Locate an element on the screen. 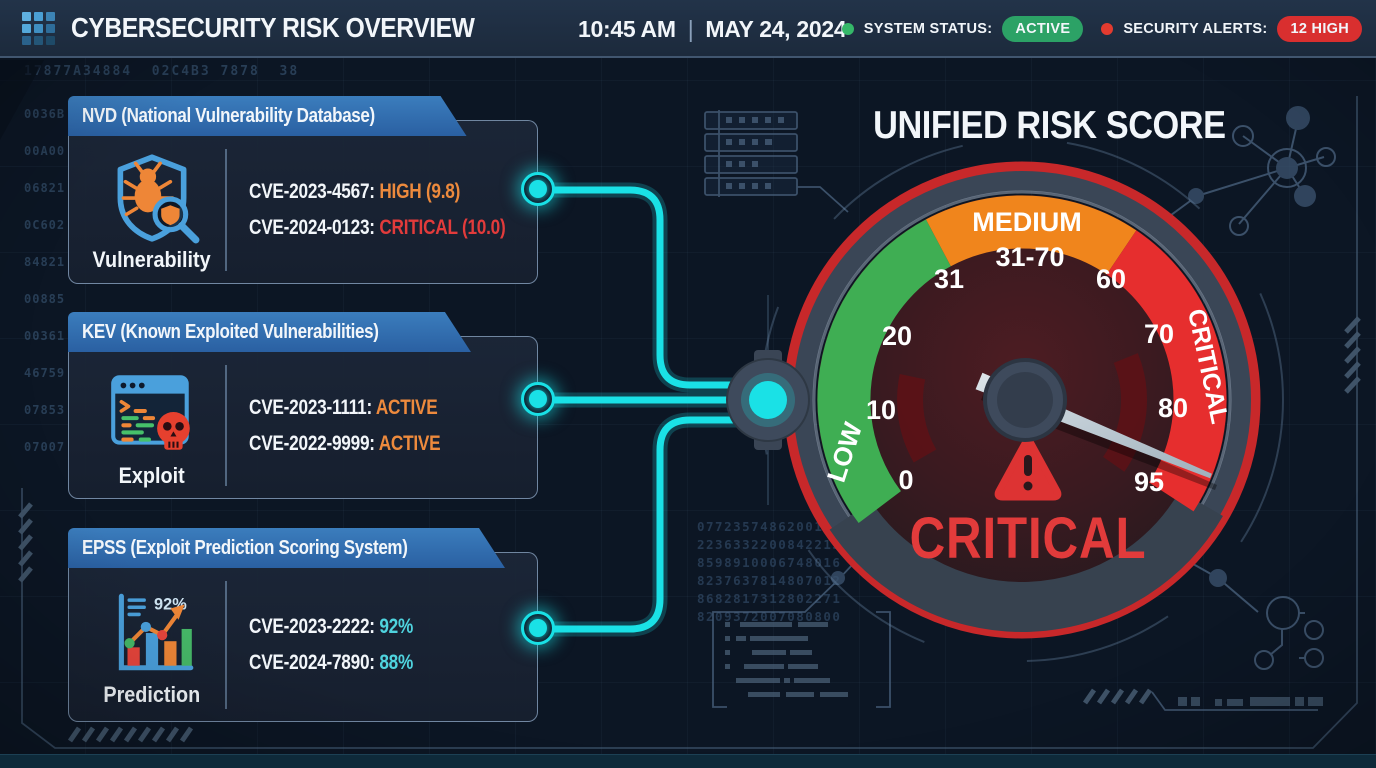 The height and width of the screenshot is (768, 1376). bottom-strip is located at coordinates (688, 761).